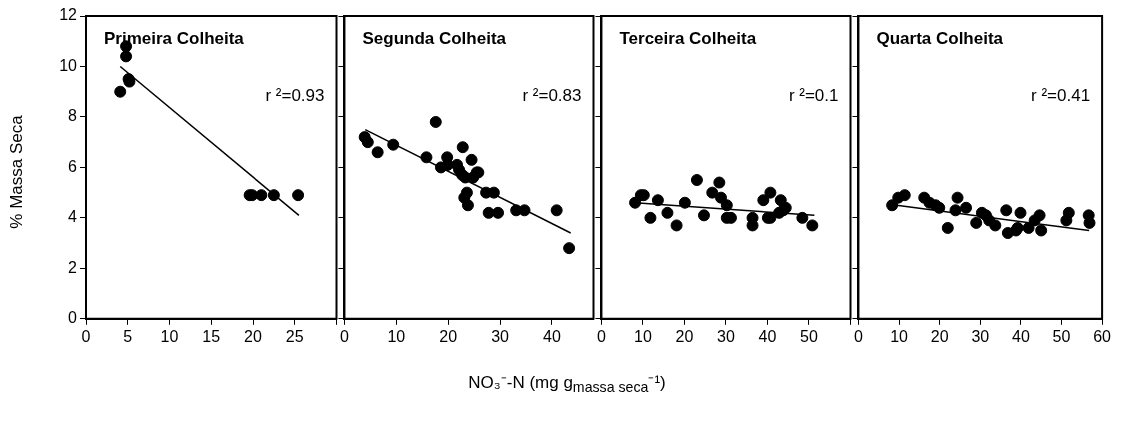  I want to click on annotation: r ²=0.83, so click(552, 96).